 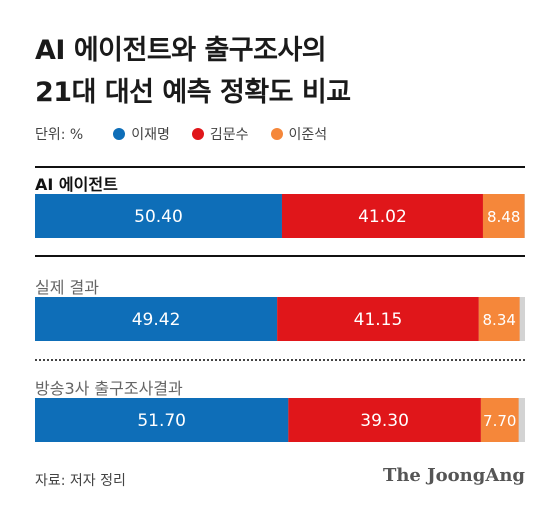 I want to click on legend-item-lee-junseok: 이준석, so click(x=299, y=134).